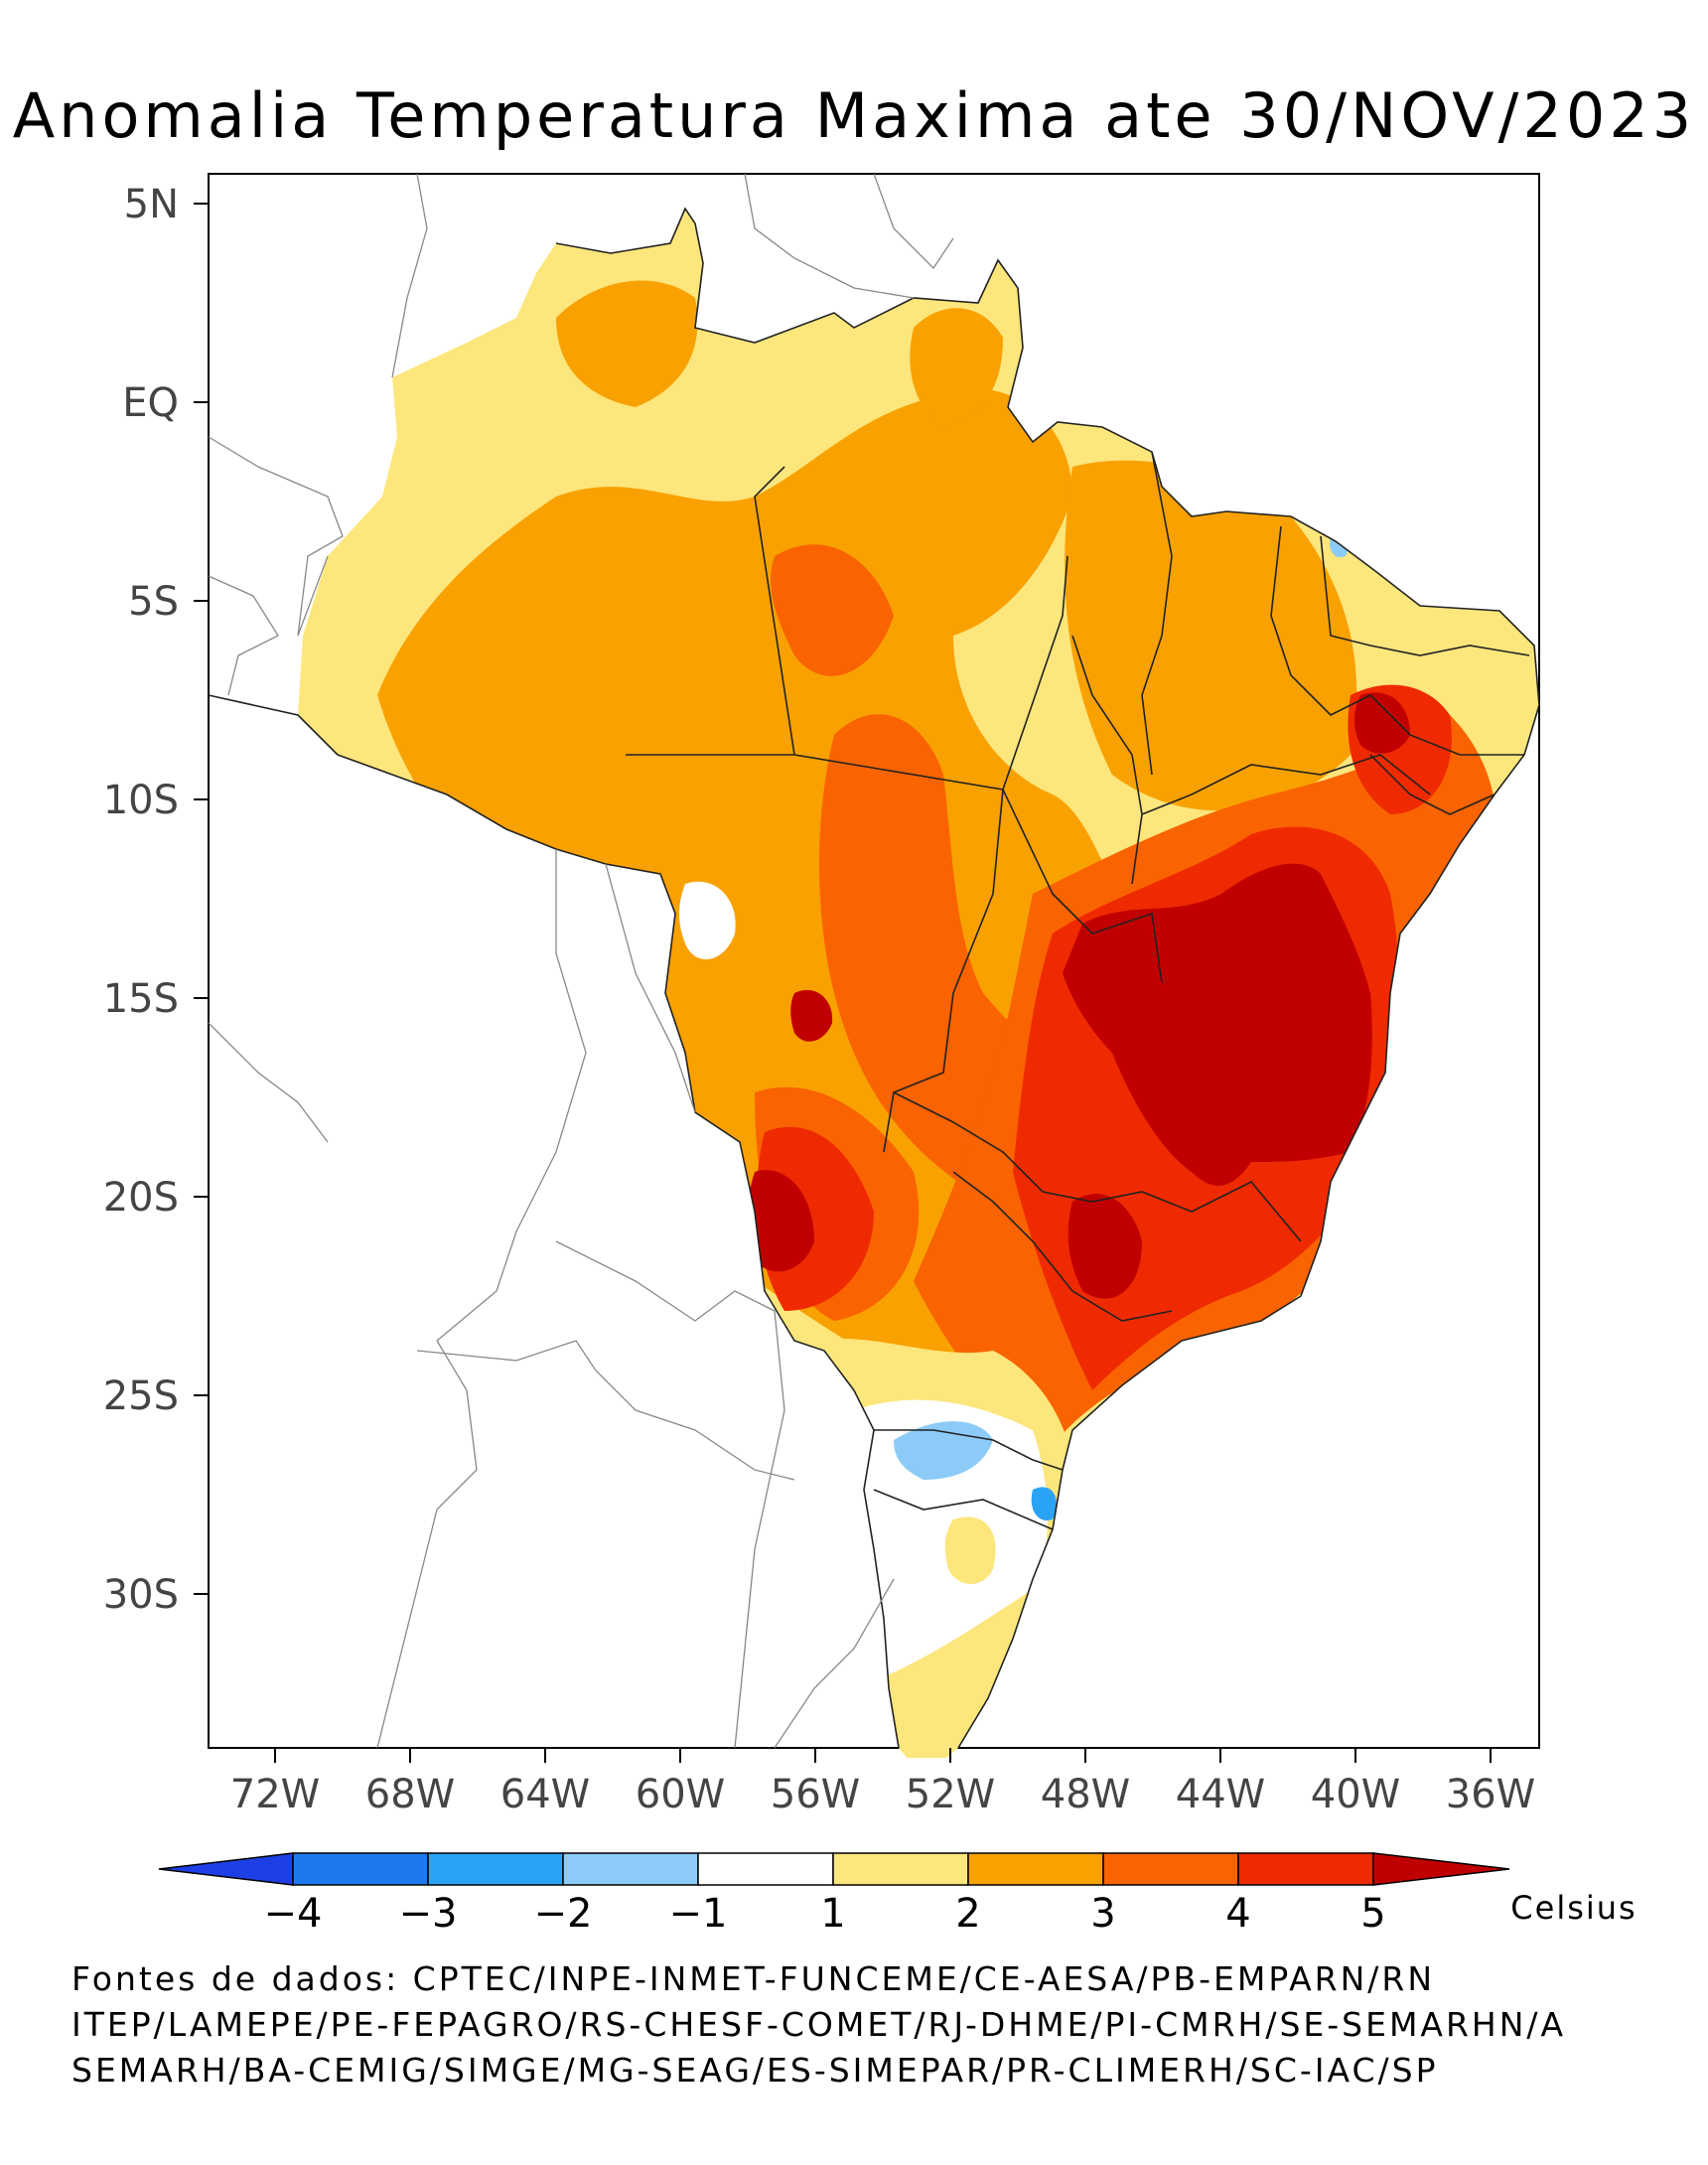 The height and width of the screenshot is (2165, 1708). I want to click on color-legend: −4 −3 −2 −1 1 2 3 4 5 Celsius, so click(897, 1894).